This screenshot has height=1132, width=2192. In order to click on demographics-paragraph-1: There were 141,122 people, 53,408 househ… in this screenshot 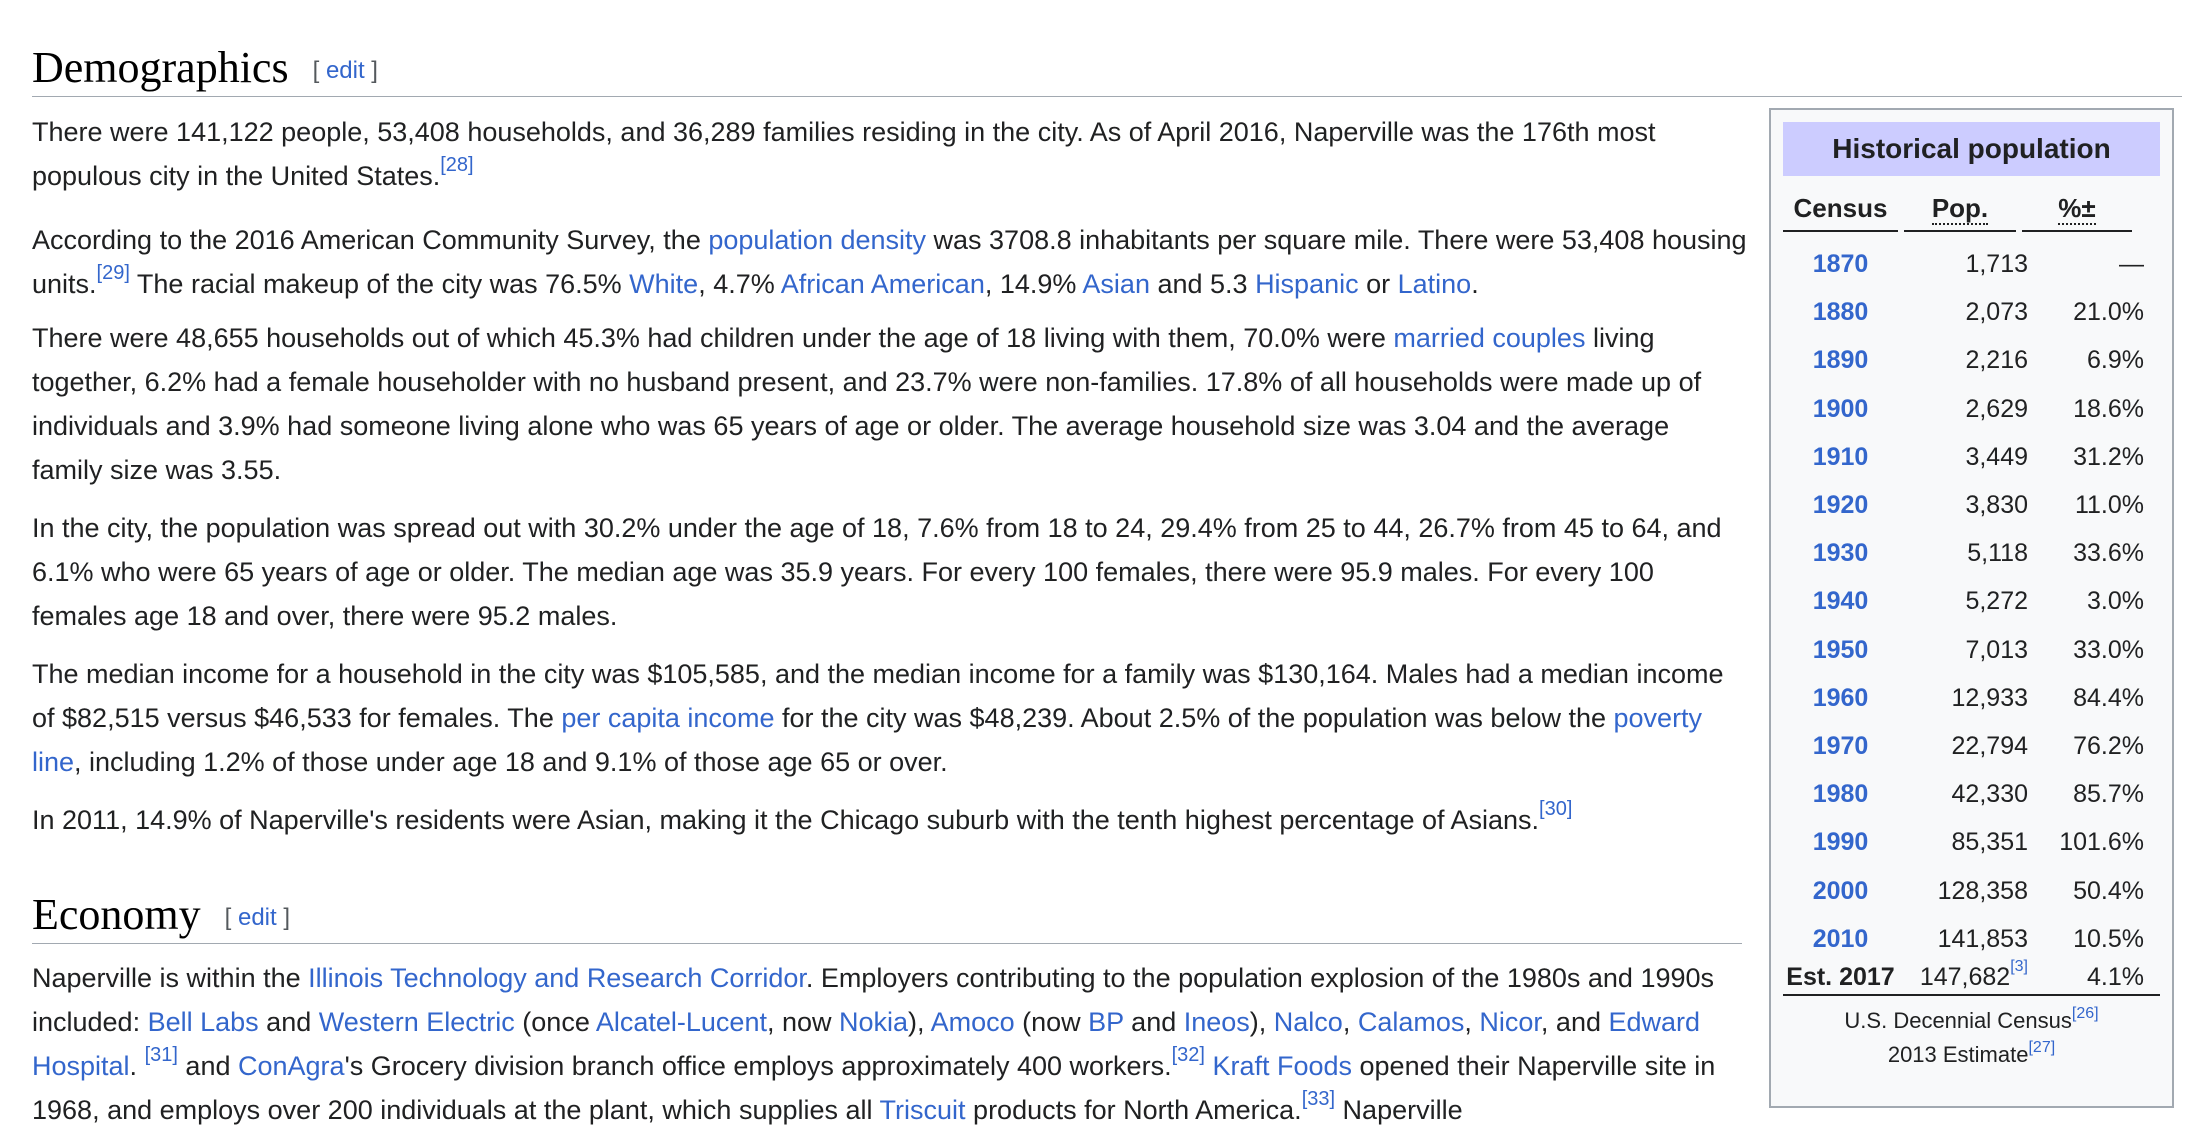, I will do `click(889, 154)`.